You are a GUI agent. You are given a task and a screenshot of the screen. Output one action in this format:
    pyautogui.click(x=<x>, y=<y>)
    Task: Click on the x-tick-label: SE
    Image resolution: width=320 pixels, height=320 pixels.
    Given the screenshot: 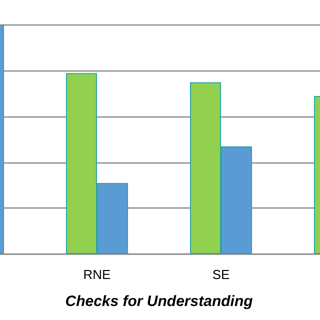 What is the action you would take?
    pyautogui.click(x=221, y=274)
    